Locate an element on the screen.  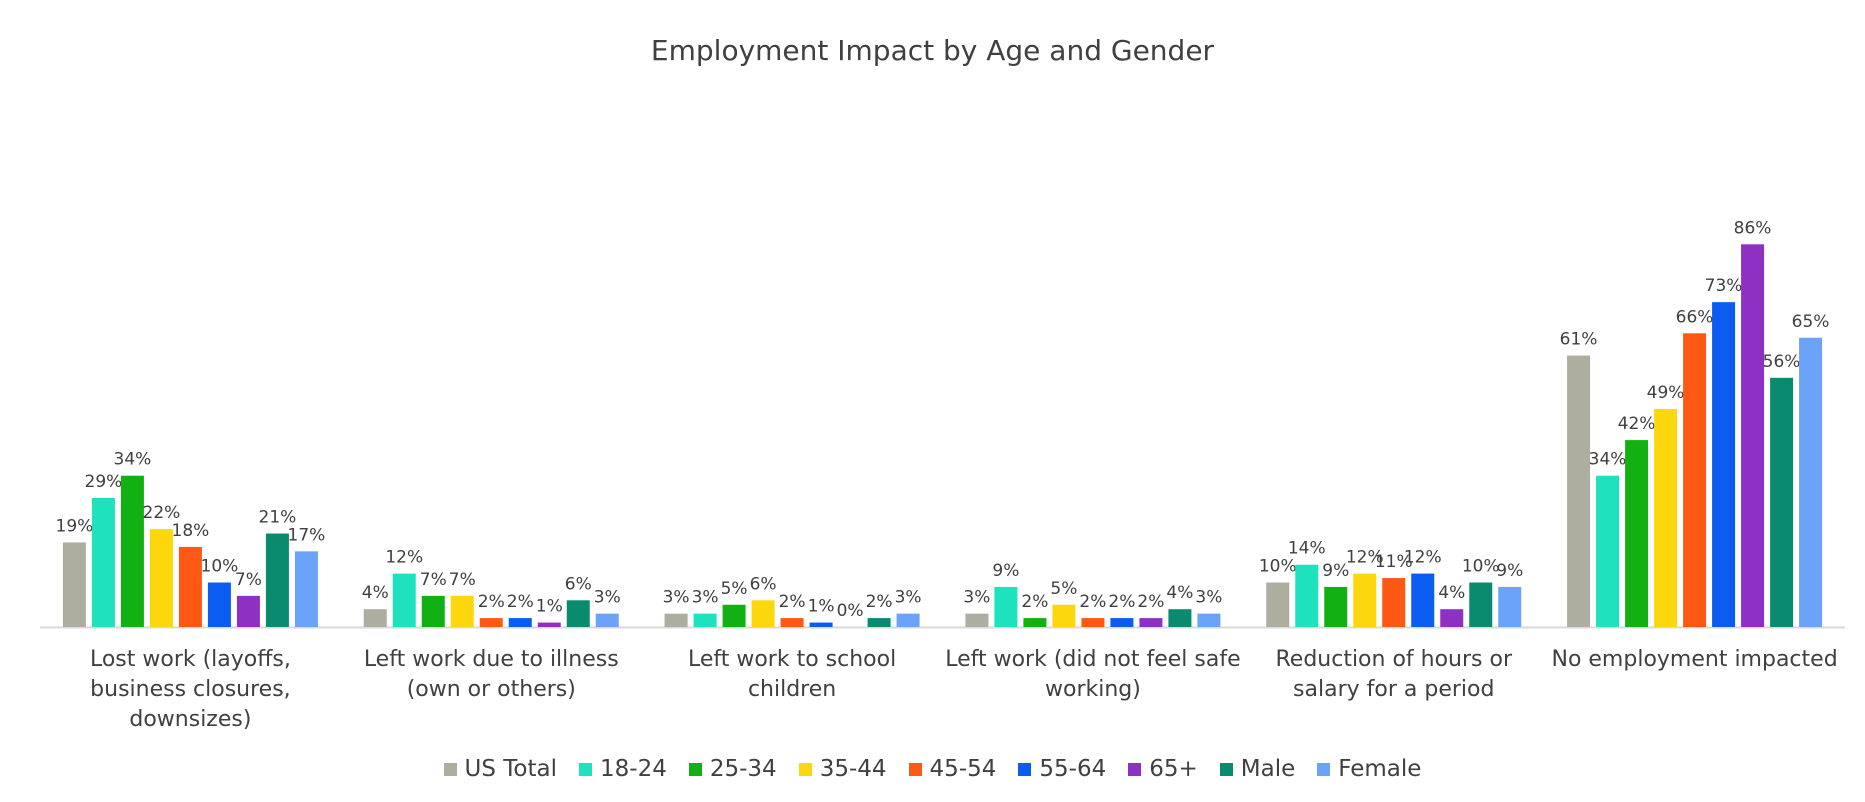
chart-title: Employment Impact by Age and Gender is located at coordinates (932, 50).